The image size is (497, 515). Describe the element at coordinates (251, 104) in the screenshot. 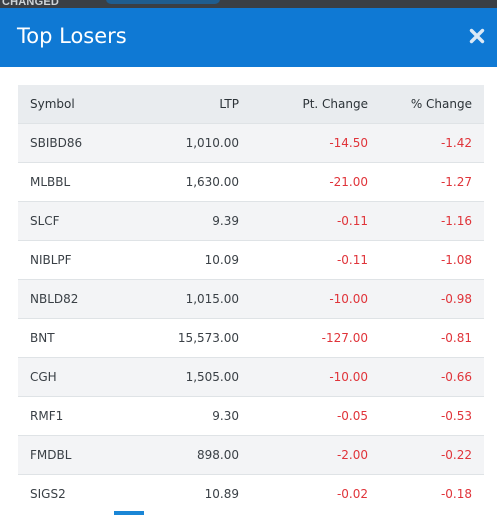

I see `table-header-row: Symbol LTP Pt. Change % Change` at that location.